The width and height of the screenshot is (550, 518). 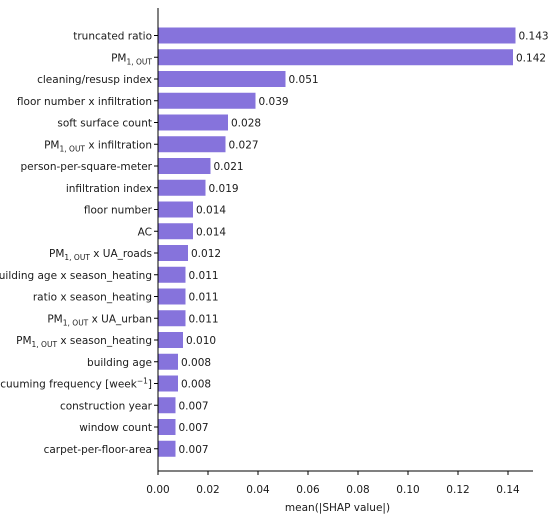 I want to click on x-axis-title: mean(|SHAP value|), so click(x=337, y=508).